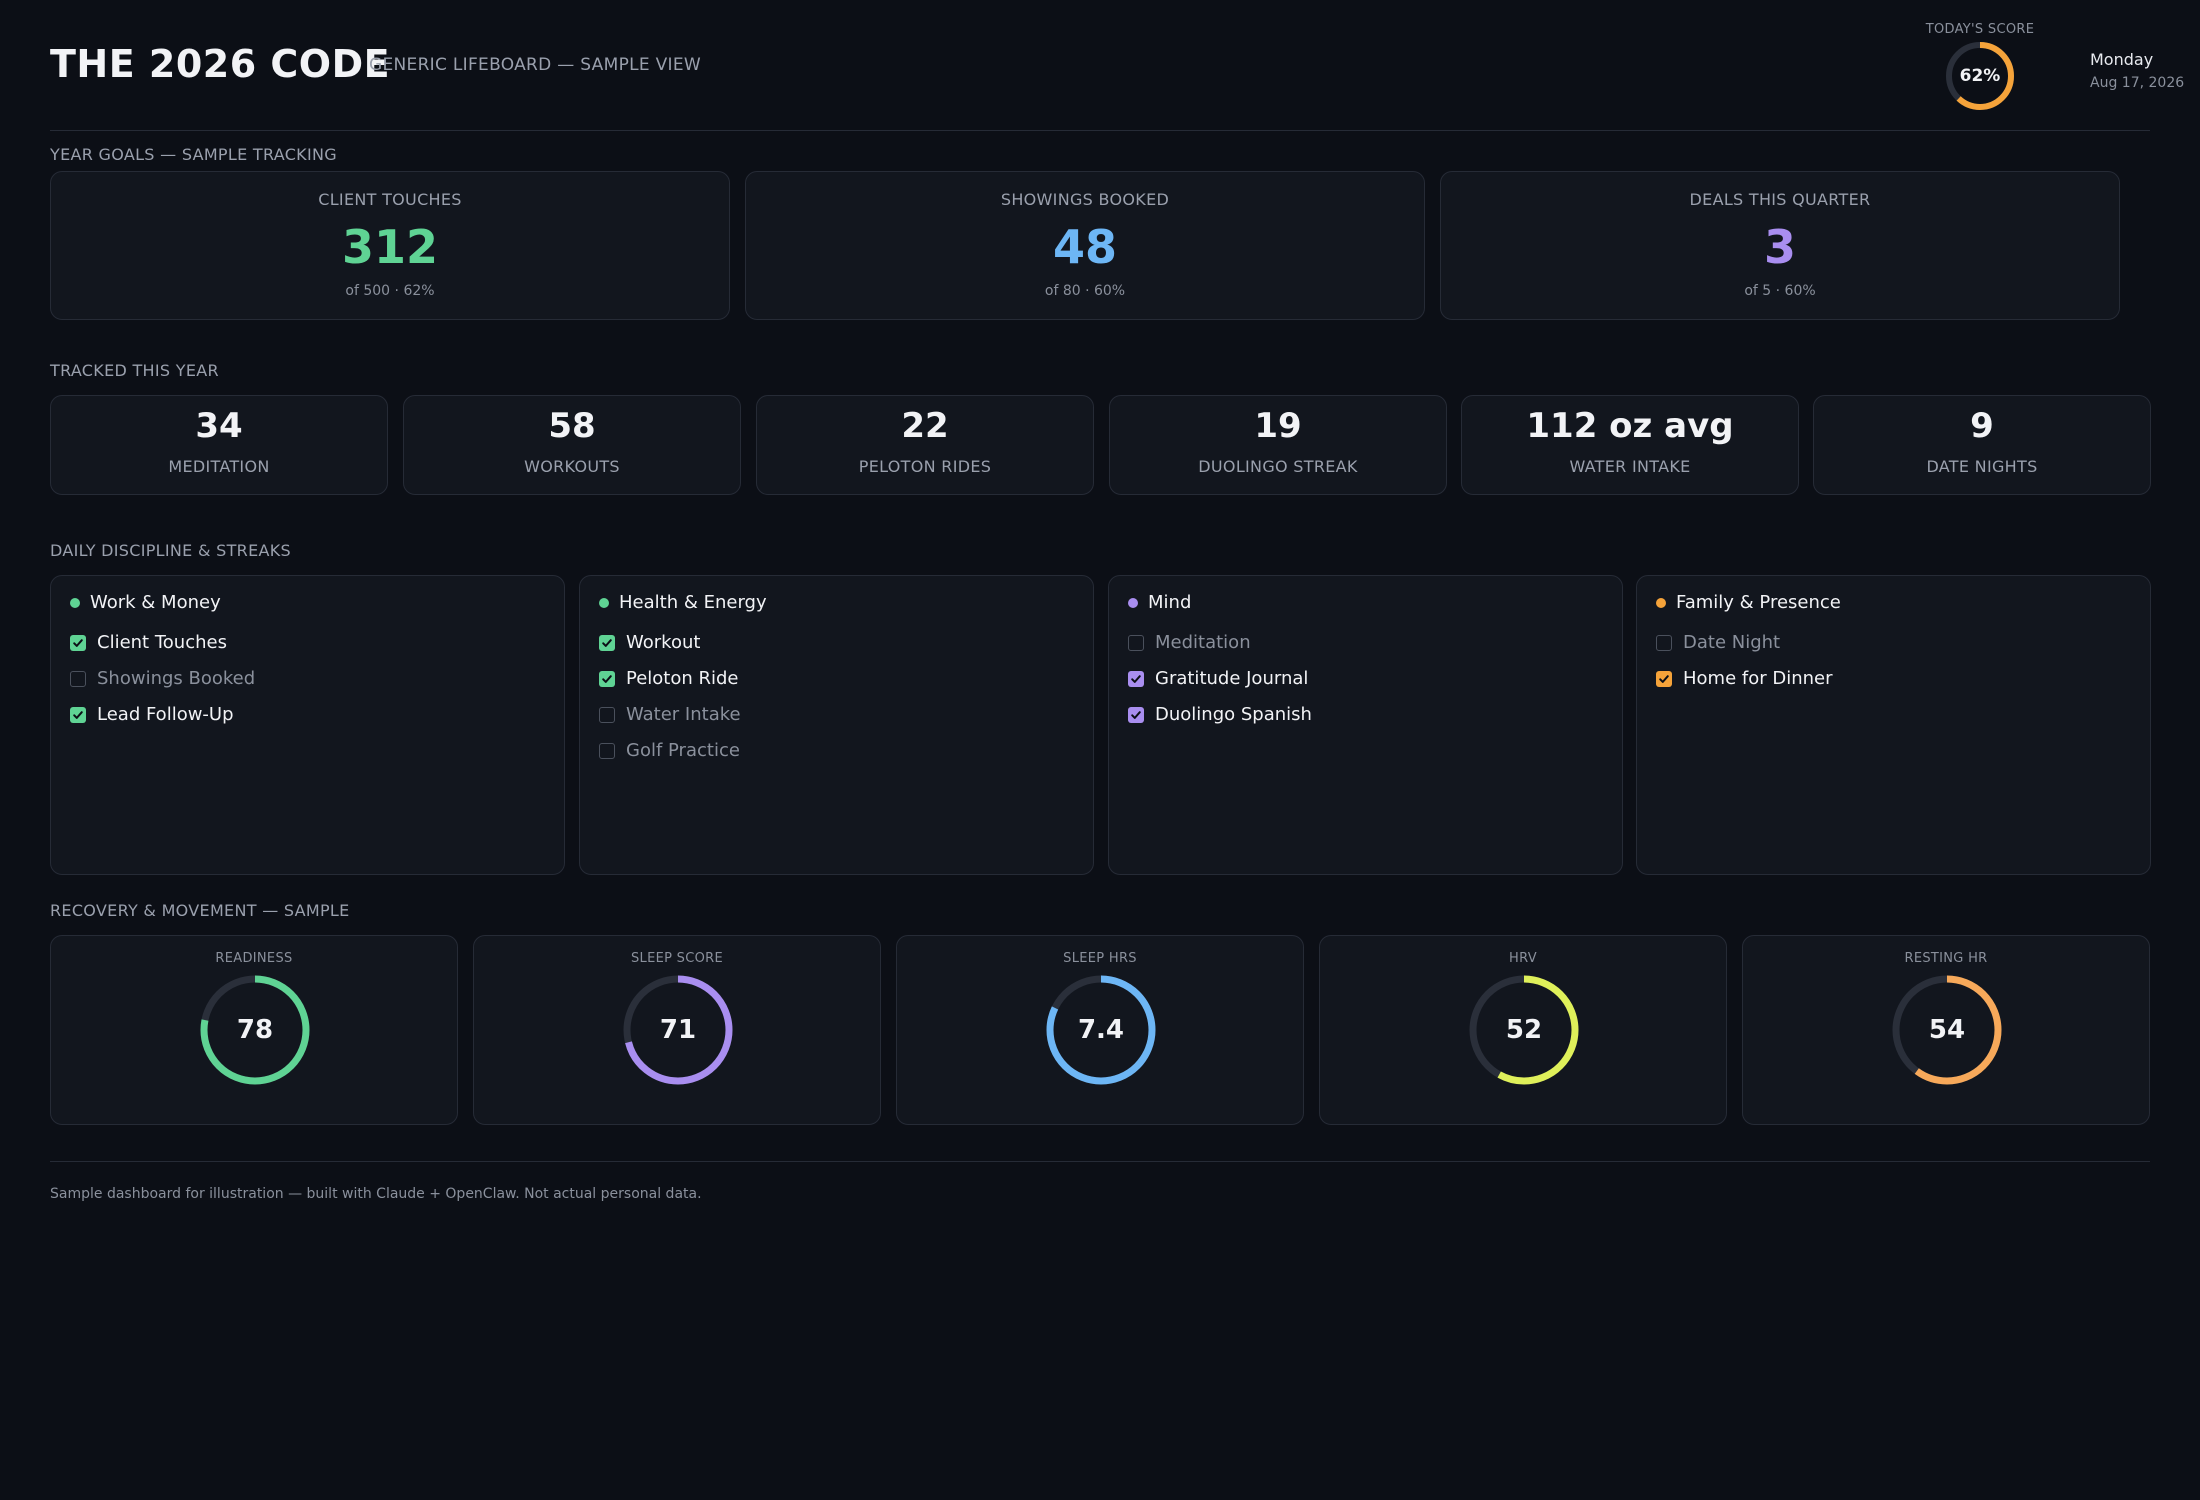 The height and width of the screenshot is (1500, 2200). I want to click on habit-item-client-touches: Client Touches, so click(148, 642).